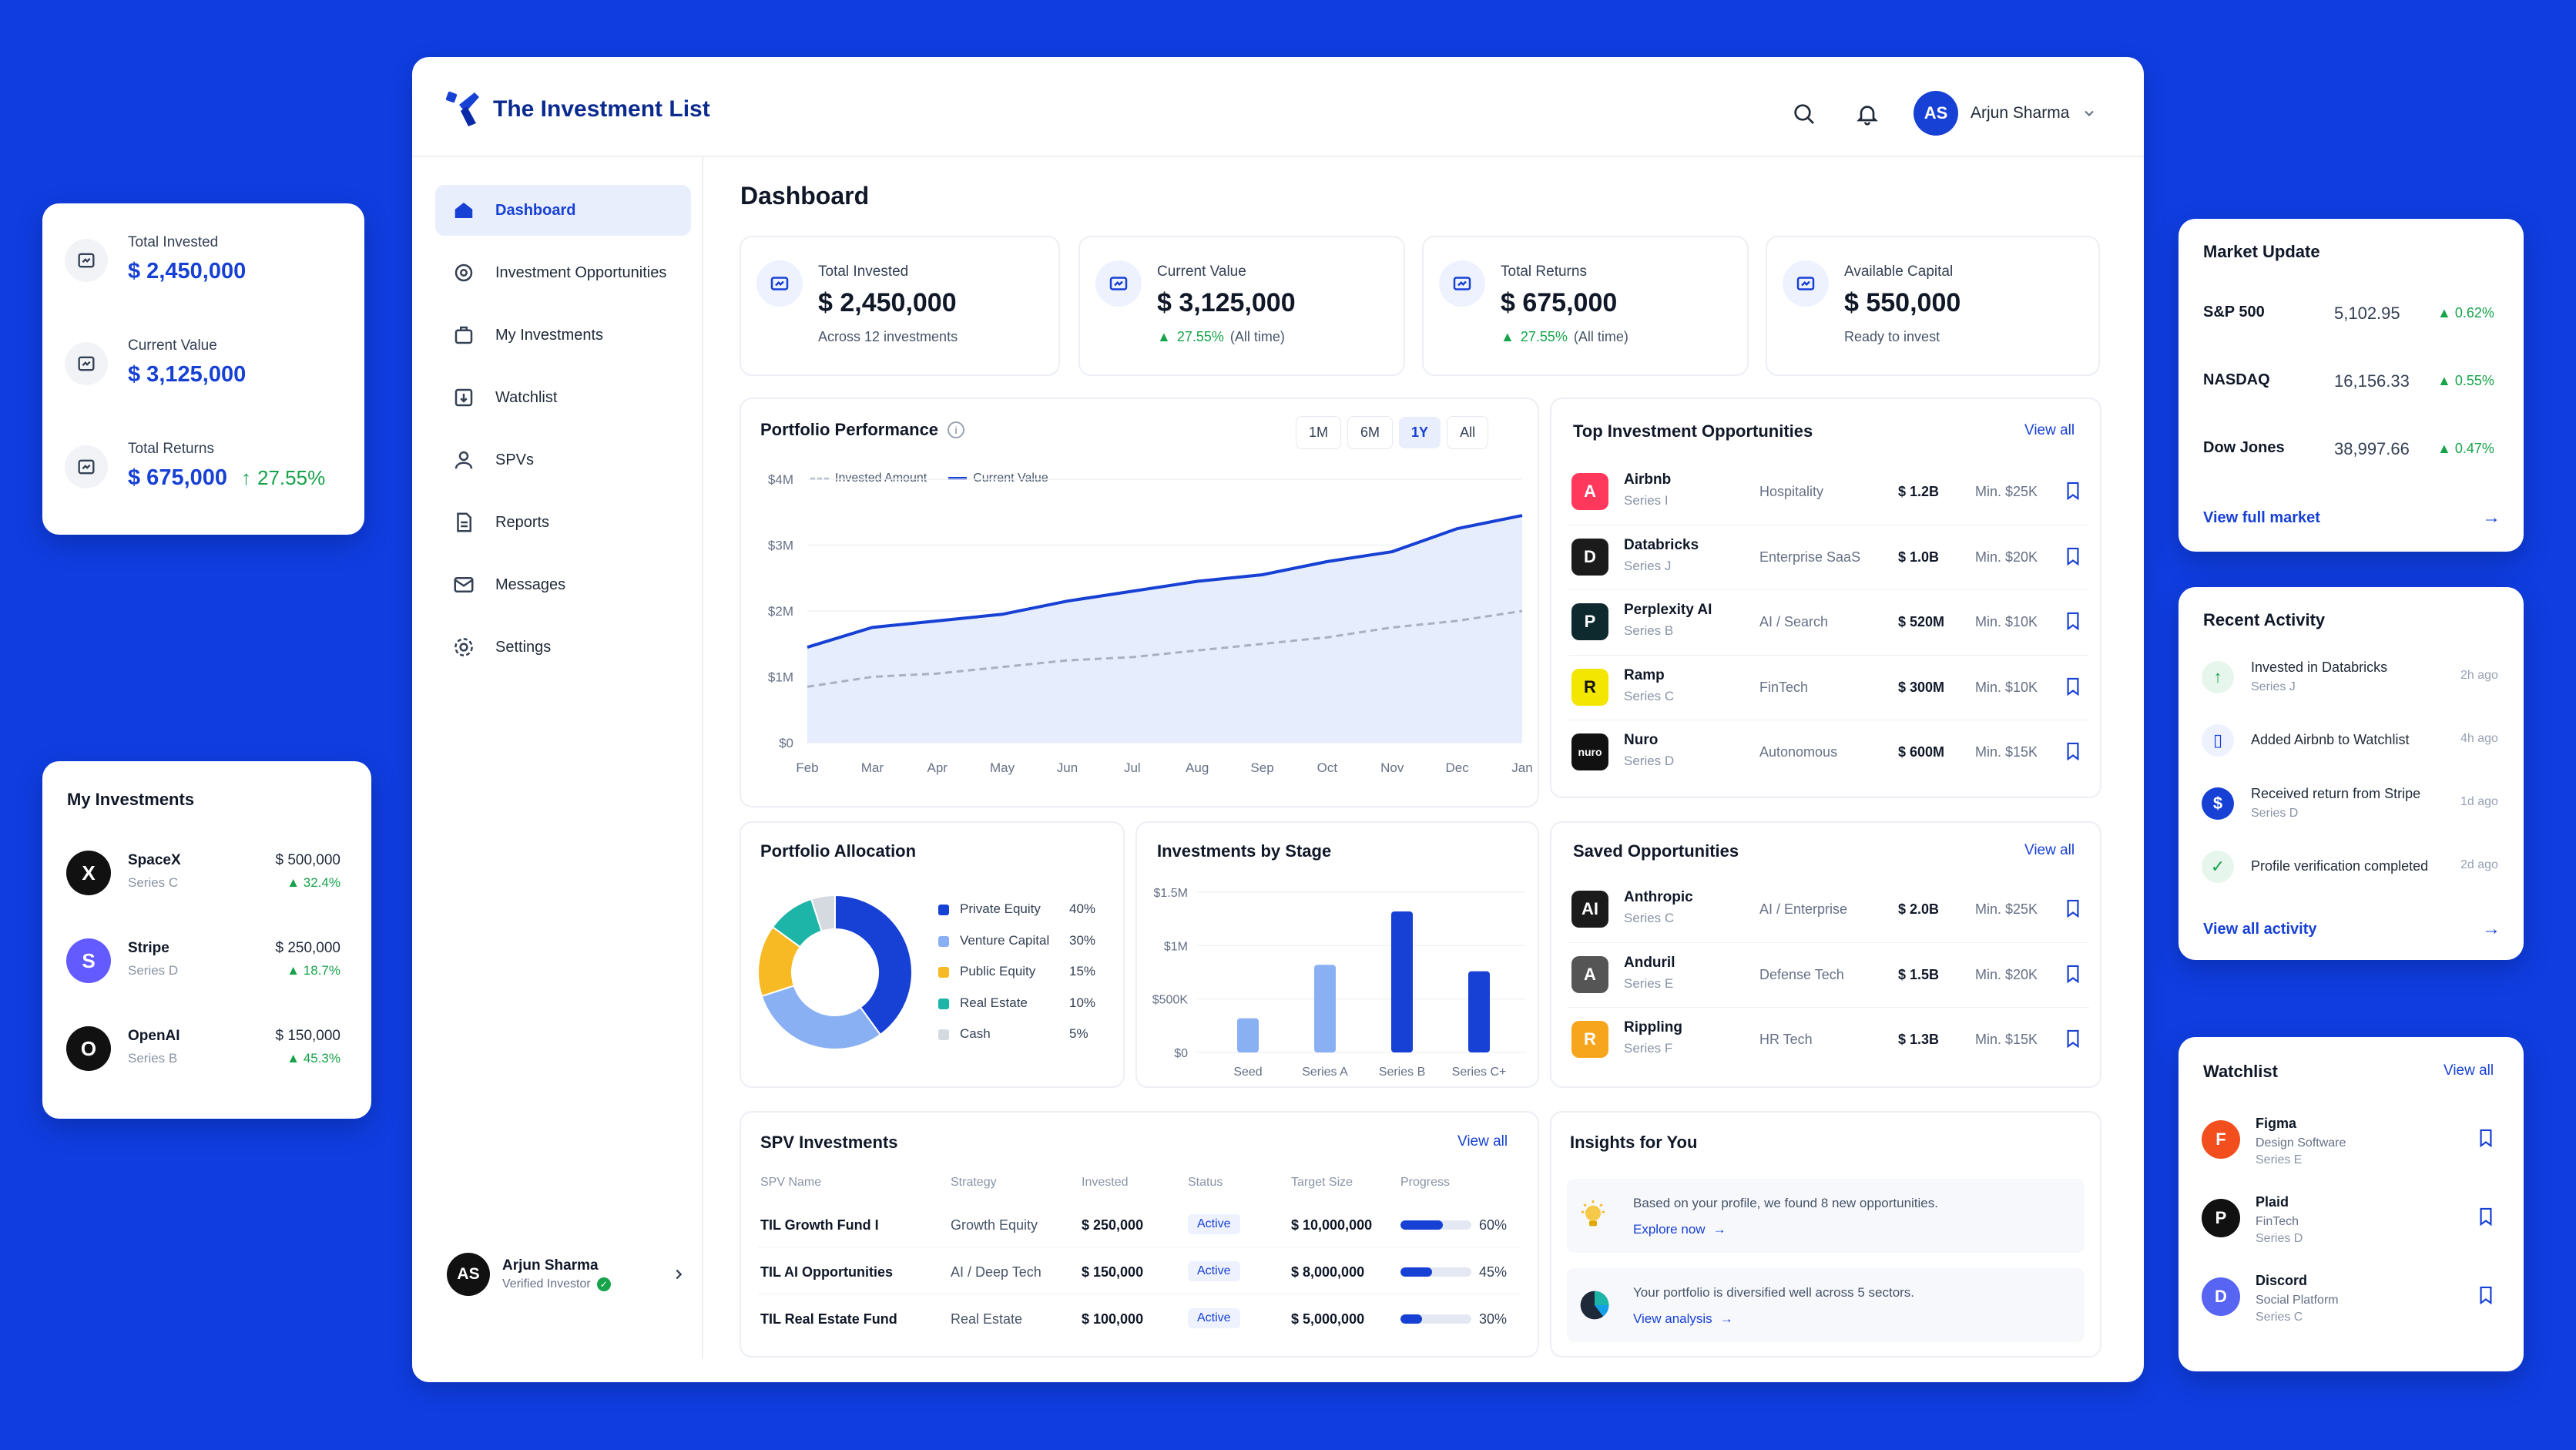  I want to click on y-tick-label: $3M, so click(780, 546).